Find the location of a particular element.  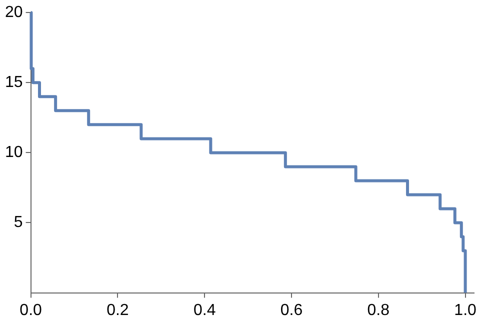

y-tick-label: 5 is located at coordinates (18, 223).